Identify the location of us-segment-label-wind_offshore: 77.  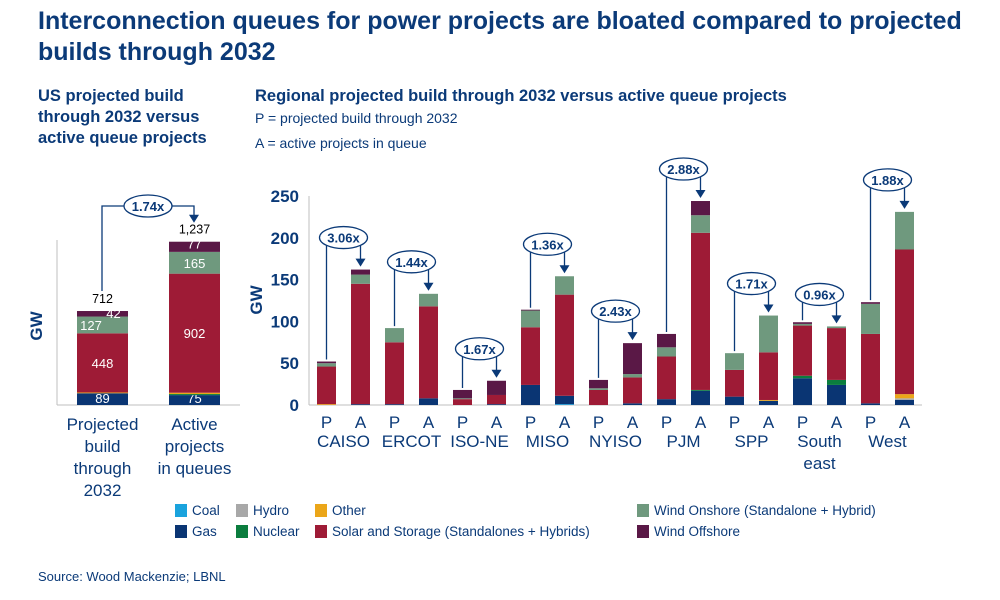
(194, 244).